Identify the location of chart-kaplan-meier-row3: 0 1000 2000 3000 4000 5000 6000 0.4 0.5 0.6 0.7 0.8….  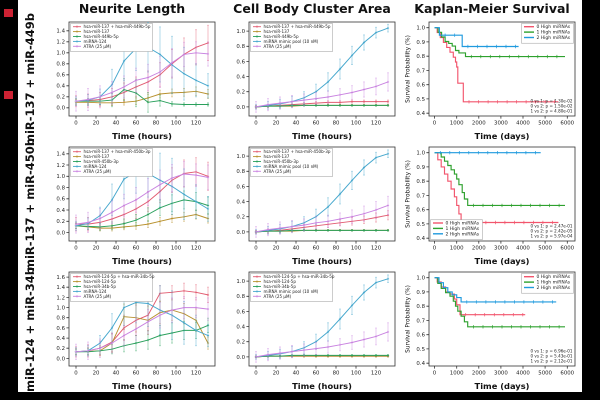
(492, 329).